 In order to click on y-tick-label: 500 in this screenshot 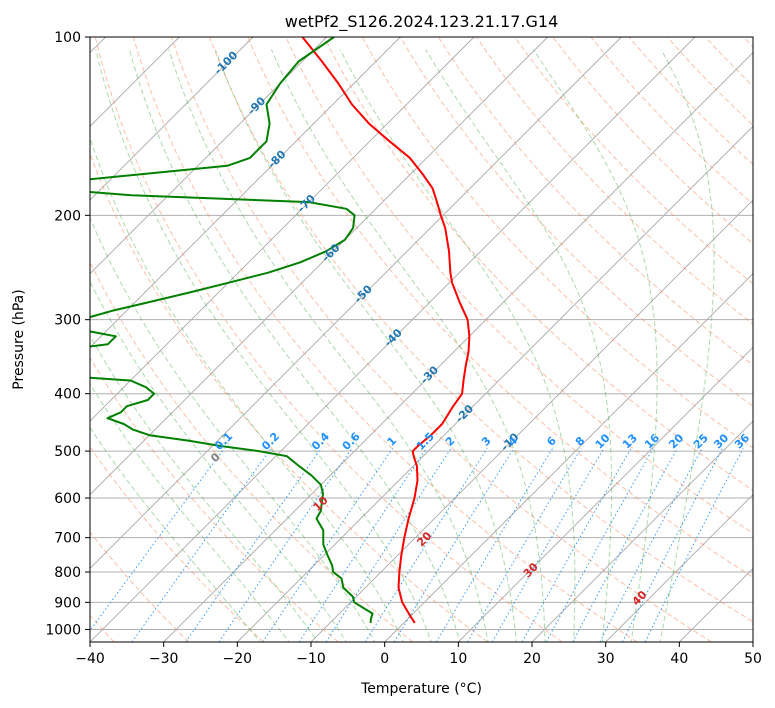, I will do `click(67, 452)`.